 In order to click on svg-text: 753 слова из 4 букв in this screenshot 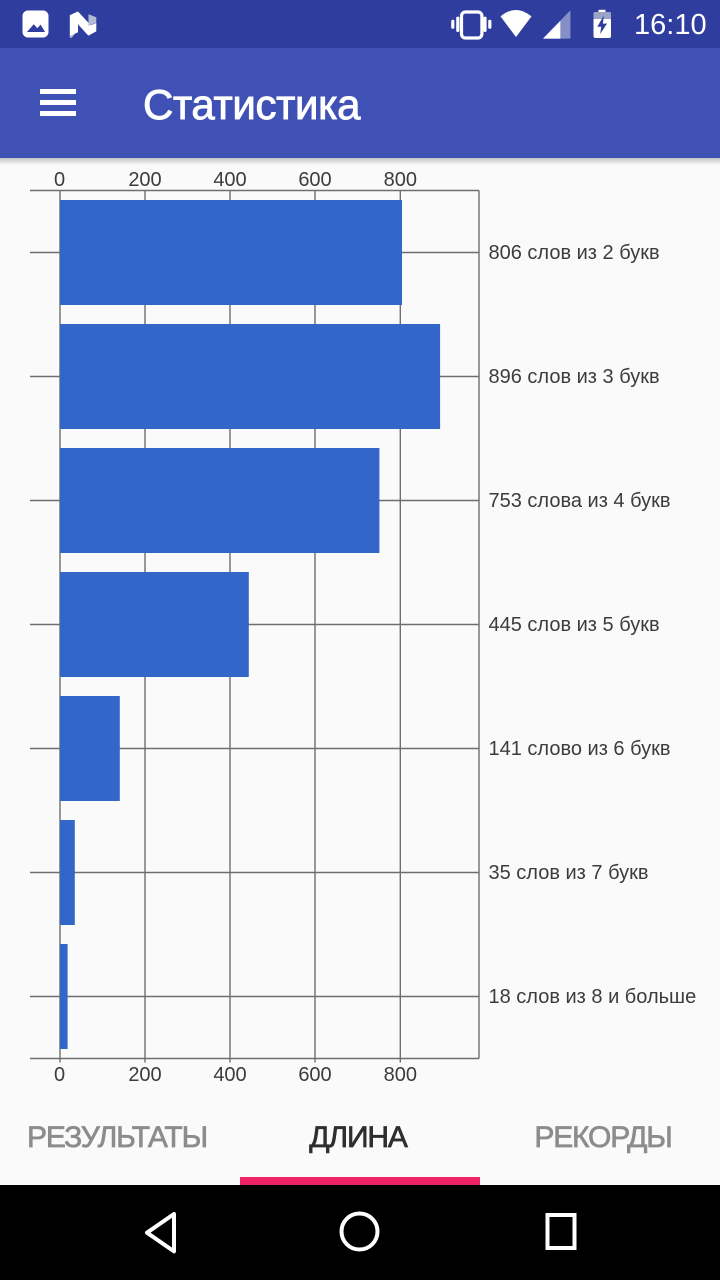, I will do `click(580, 501)`.